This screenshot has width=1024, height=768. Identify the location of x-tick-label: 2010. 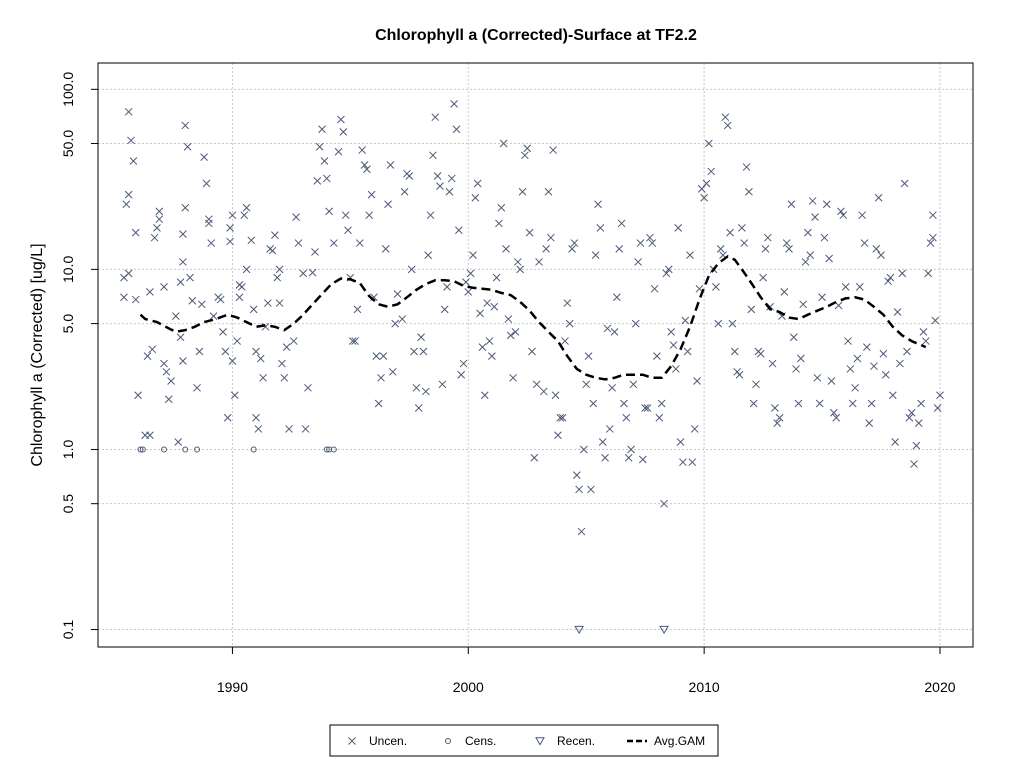
(704, 687).